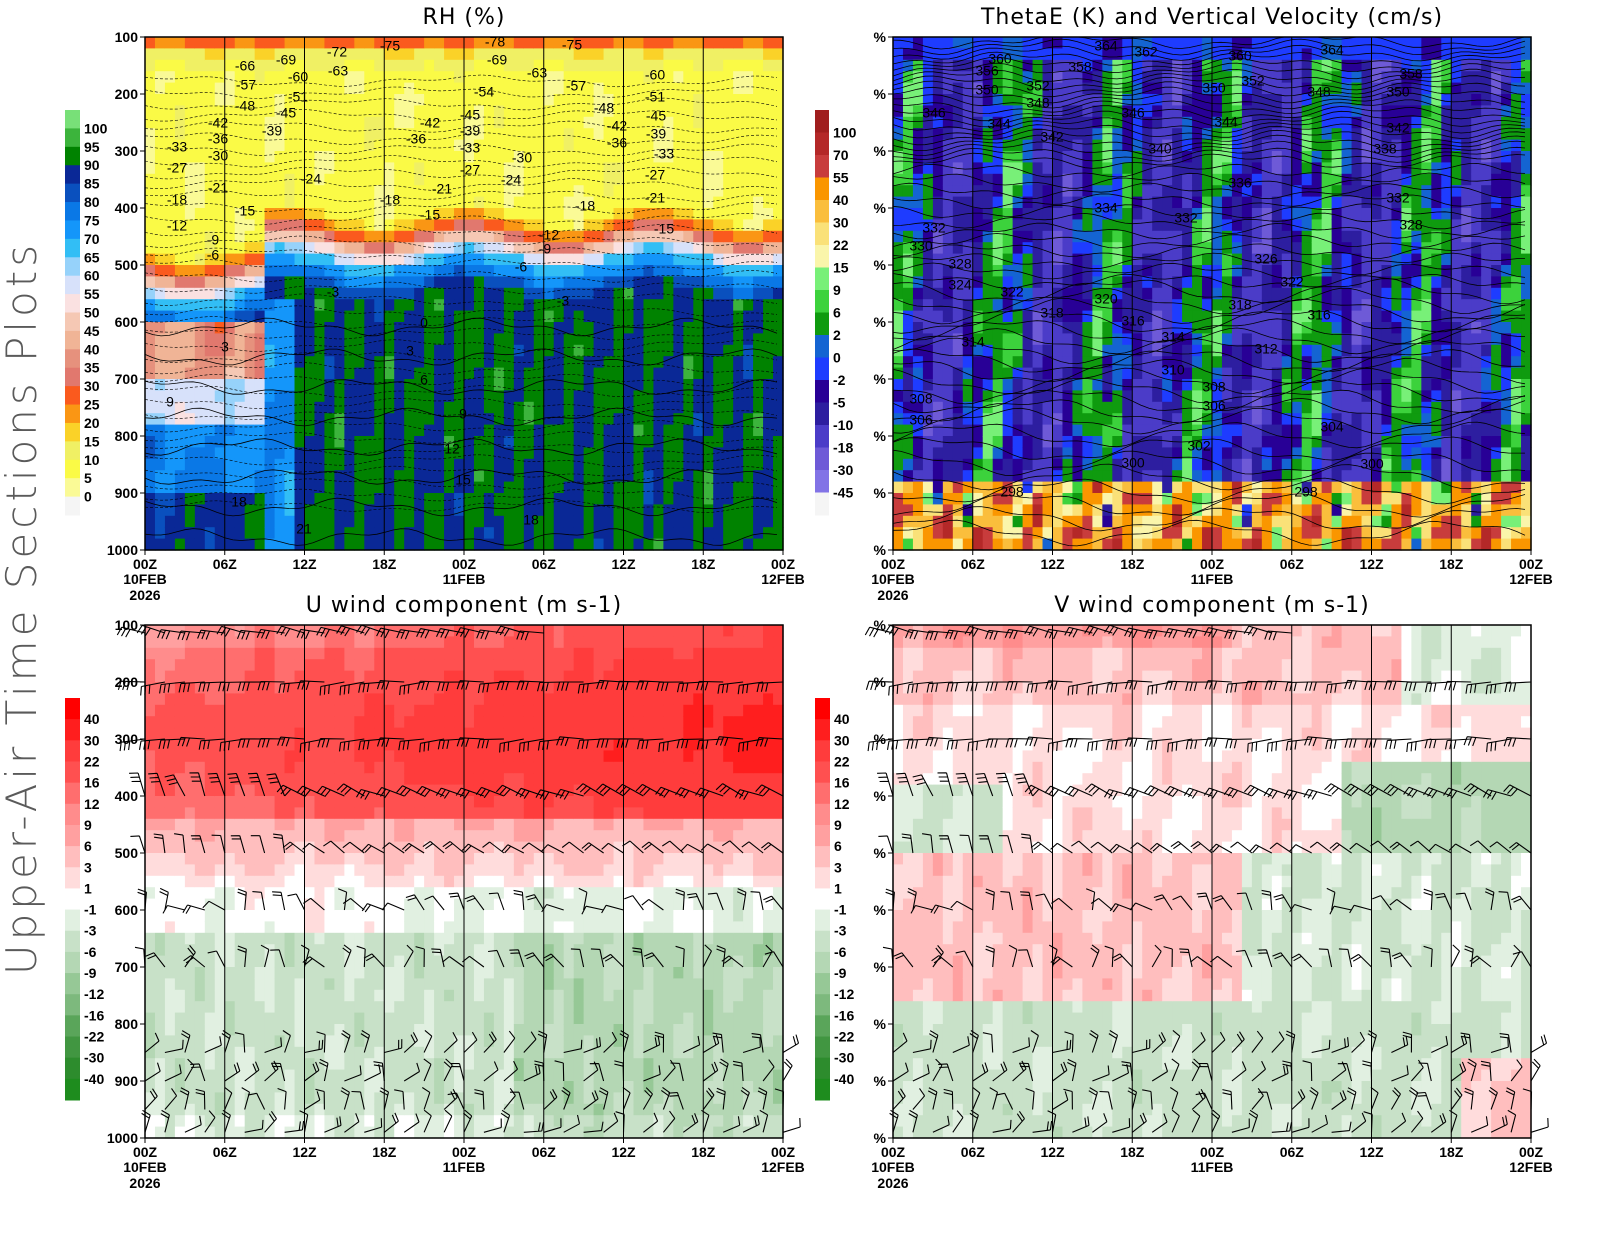 The image size is (1600, 1236). I want to click on colorbar-label: 10, so click(92, 460).